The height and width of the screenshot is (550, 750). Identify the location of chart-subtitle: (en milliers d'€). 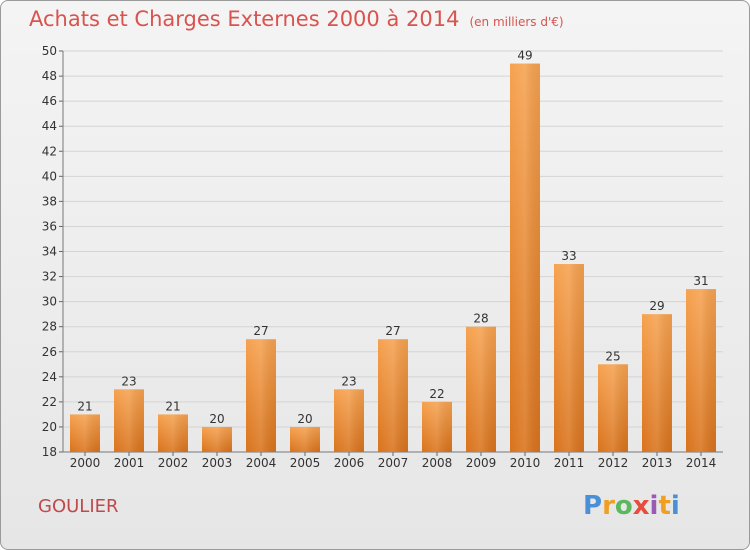
(516, 22).